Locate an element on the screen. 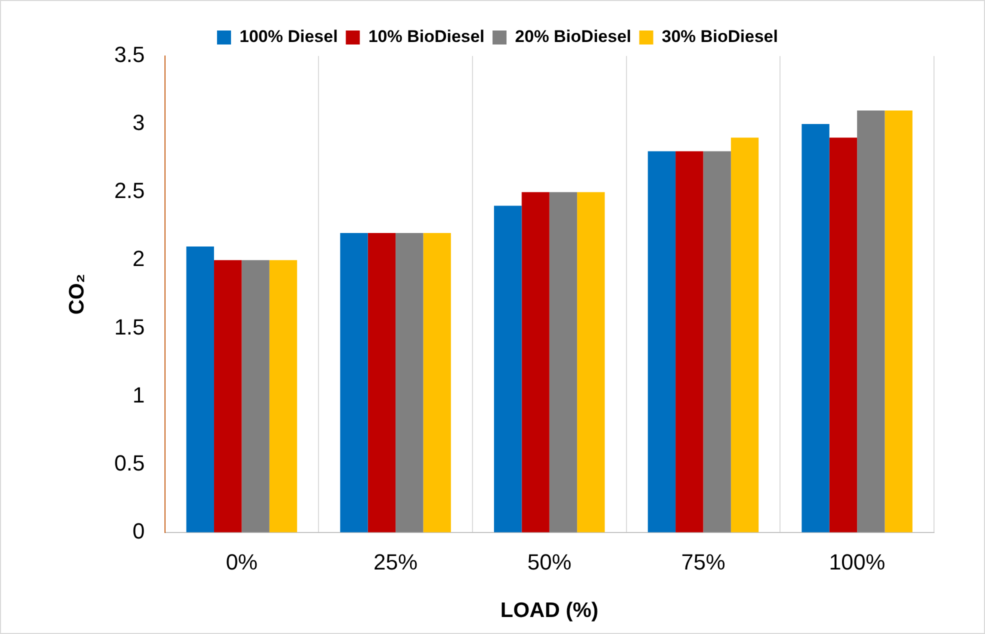  x-tick-label: 75% is located at coordinates (703, 562).